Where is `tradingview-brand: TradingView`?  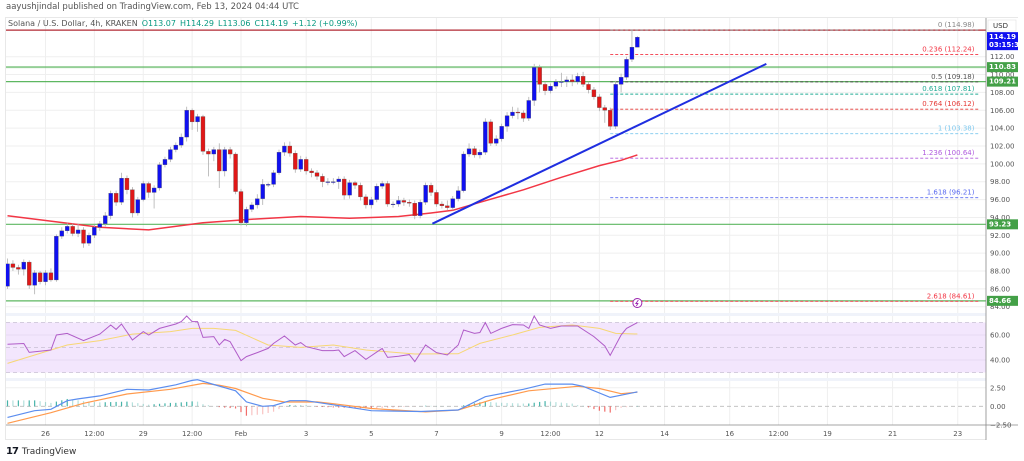
tradingview-brand: TradingView is located at coordinates (49, 451).